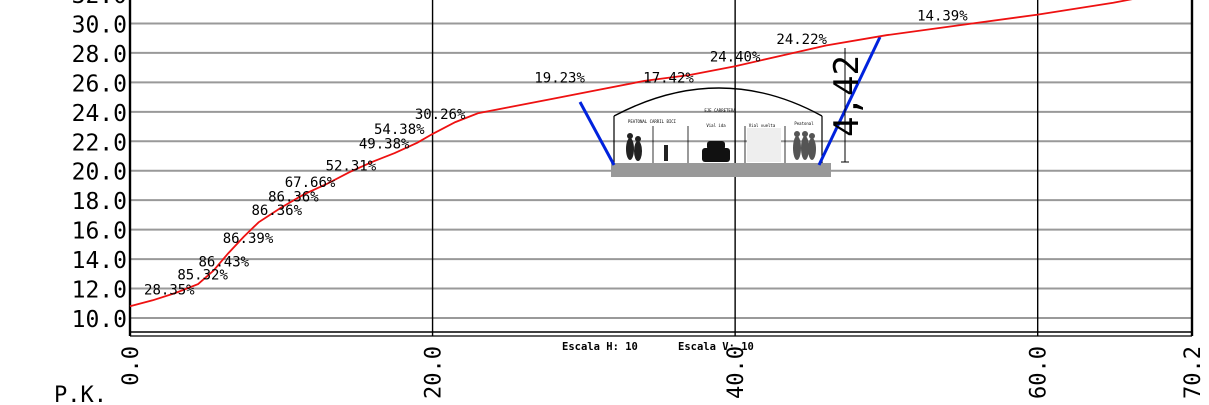 Image resolution: width=1209 pixels, height=405 pixels. What do you see at coordinates (1039, 372) in the screenshot?
I see `station-tick-label: 60.0` at bounding box center [1039, 372].